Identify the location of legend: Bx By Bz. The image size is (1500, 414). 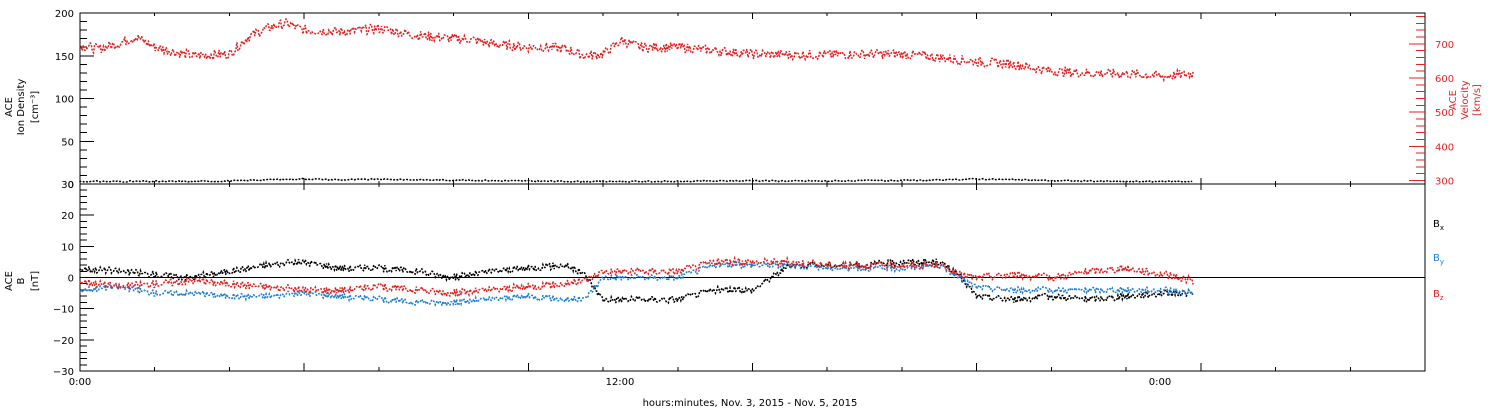
(1438, 260).